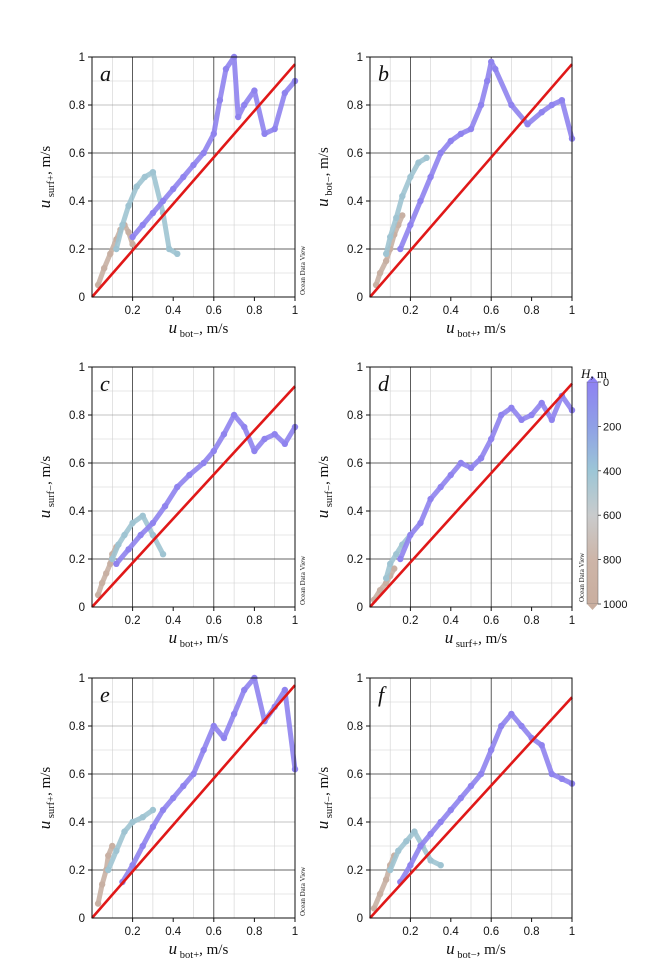  Describe the element at coordinates (329, 187) in the screenshot. I see `y-axis-subscript: bot−` at that location.